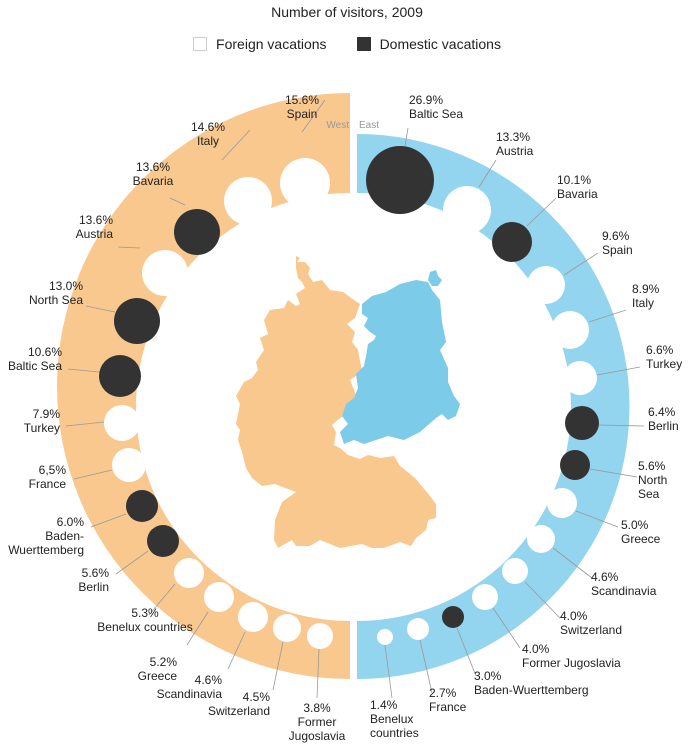  I want to click on west-bubble-label: 13.6% Bavaria, so click(153, 174).